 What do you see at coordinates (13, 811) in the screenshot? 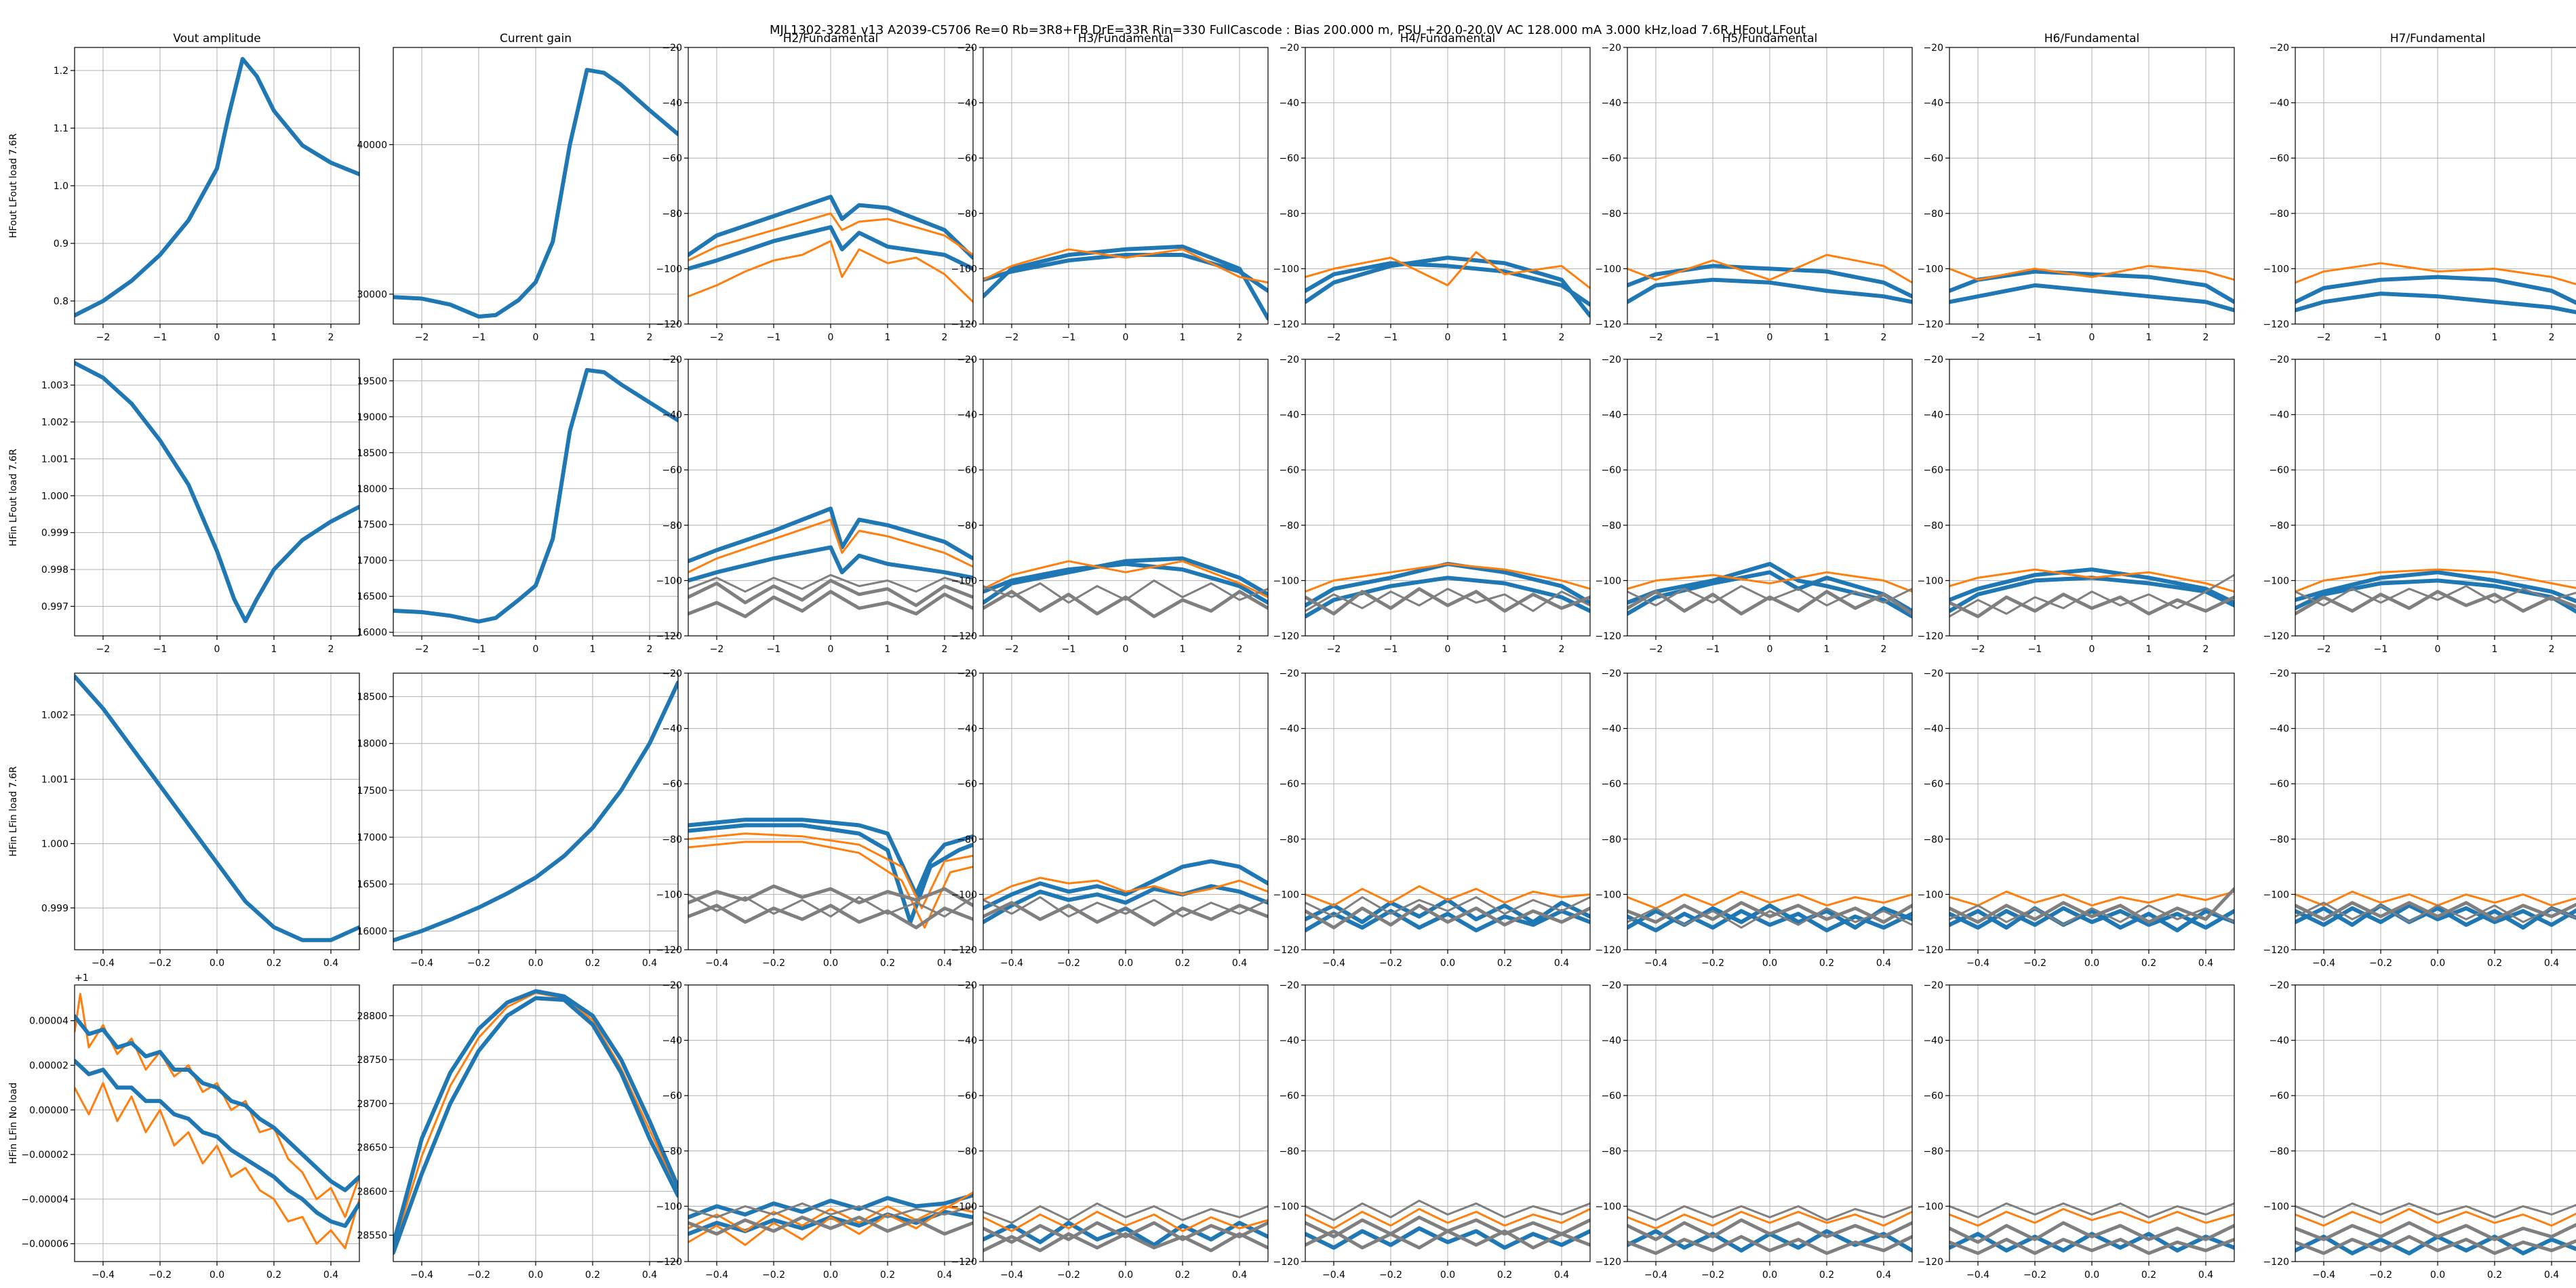
I see `y-axis-label: HFin LFin load 7.6R` at bounding box center [13, 811].